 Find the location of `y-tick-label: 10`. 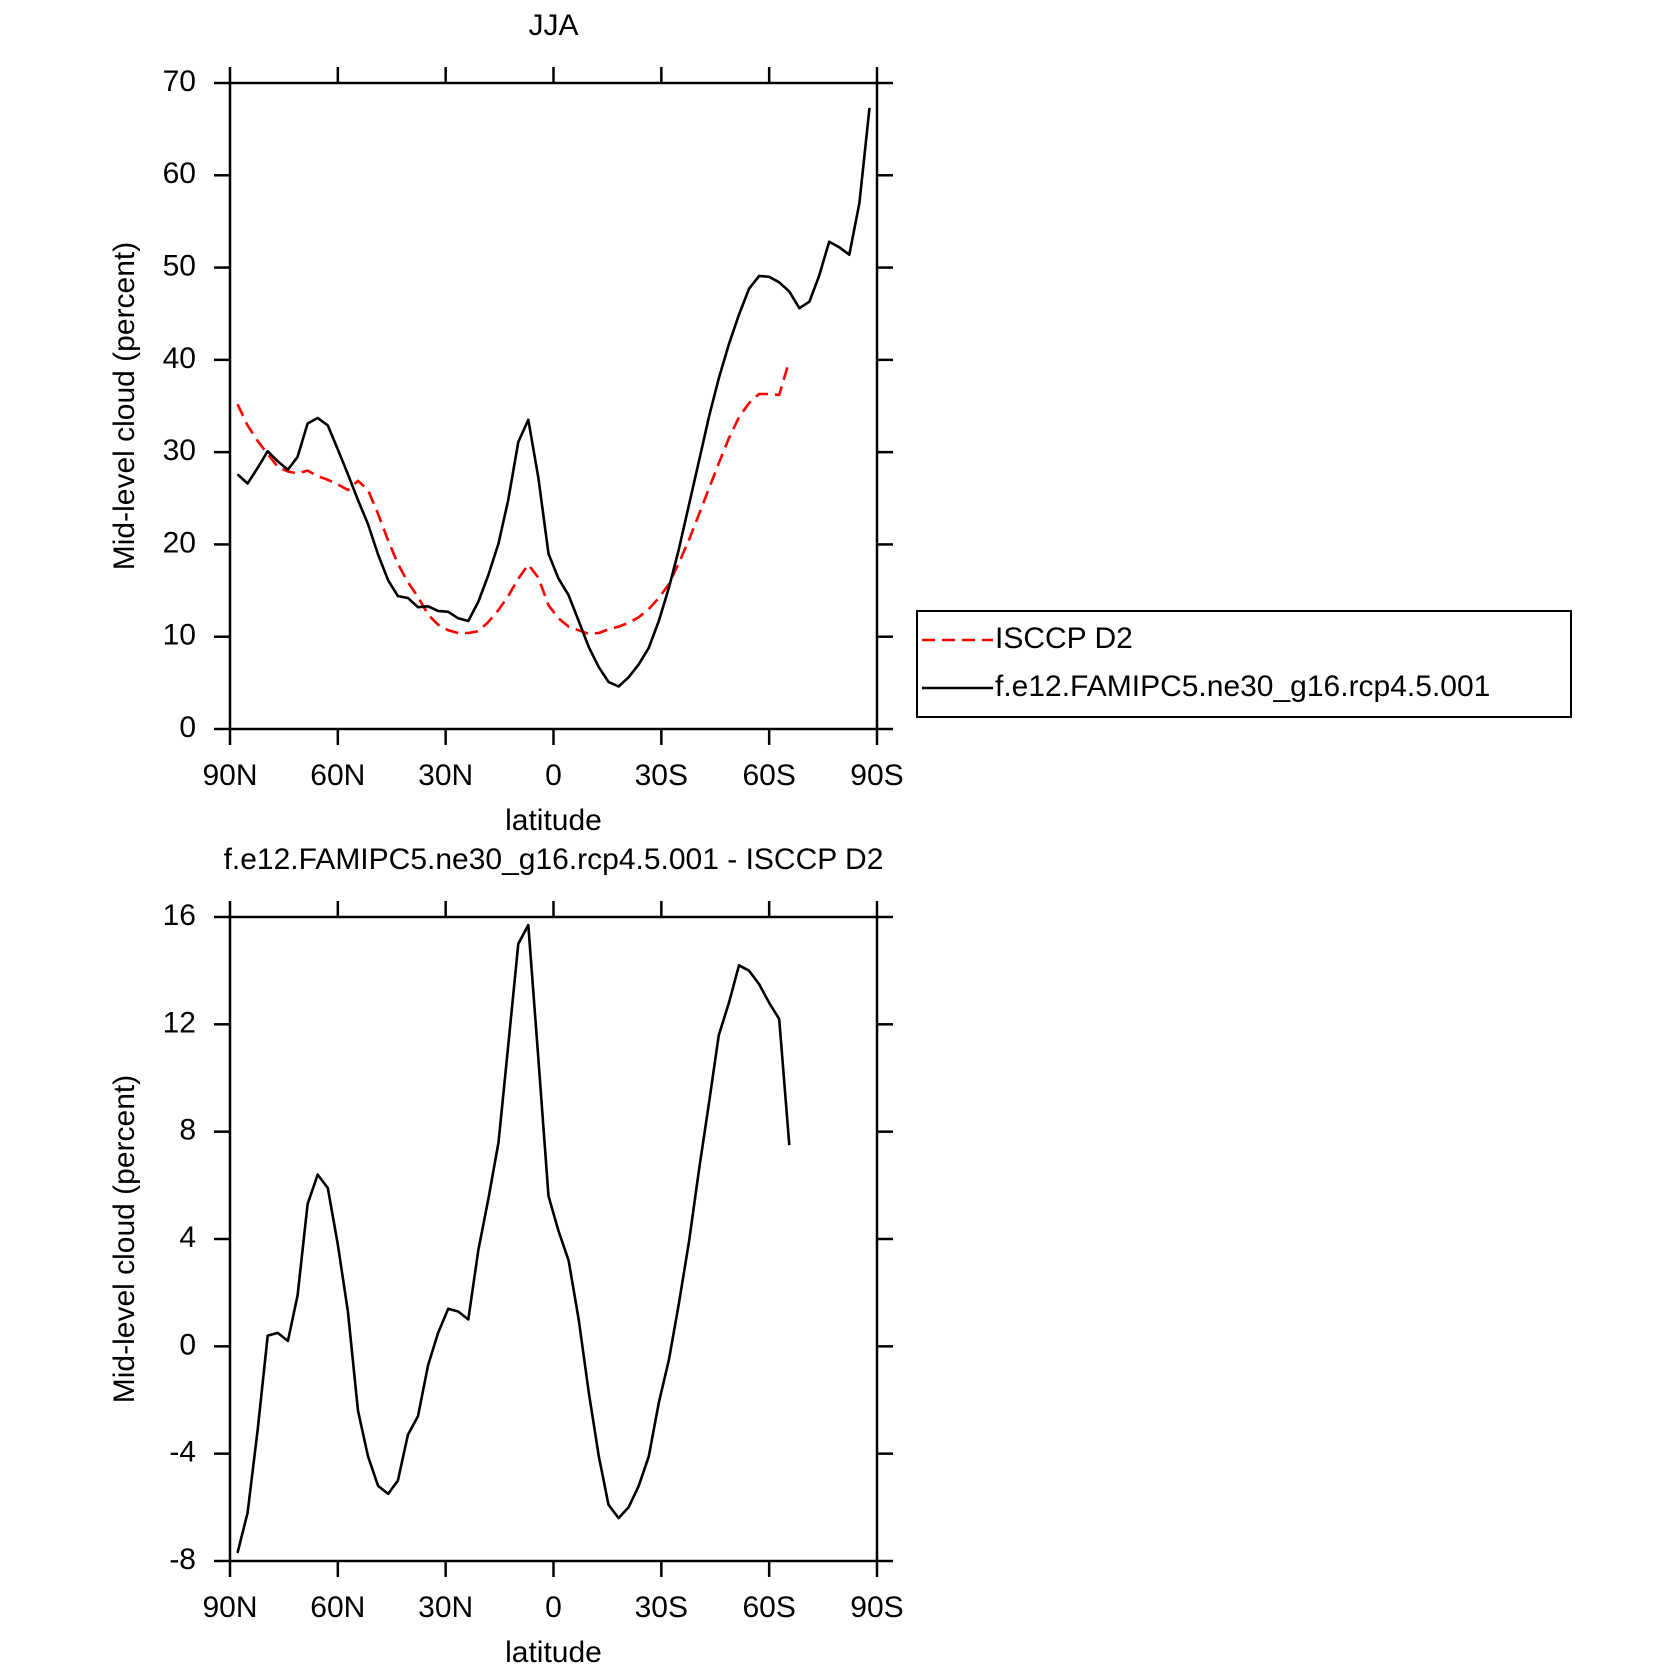

y-tick-label: 10 is located at coordinates (179, 635).